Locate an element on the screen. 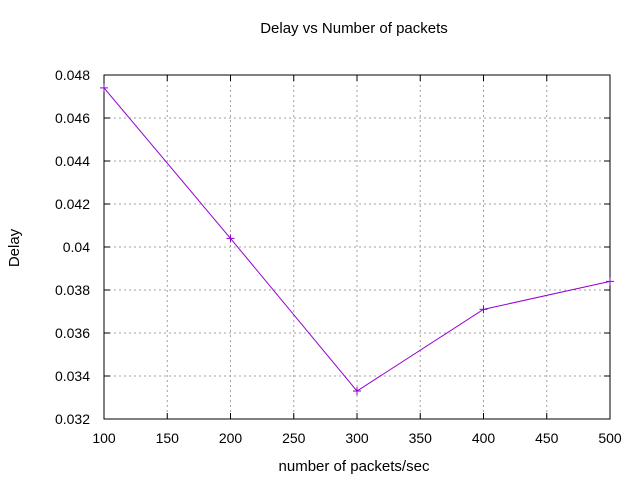 This screenshot has height=480, width=640. x-axis-label: number of packets/sec is located at coordinates (354, 466).